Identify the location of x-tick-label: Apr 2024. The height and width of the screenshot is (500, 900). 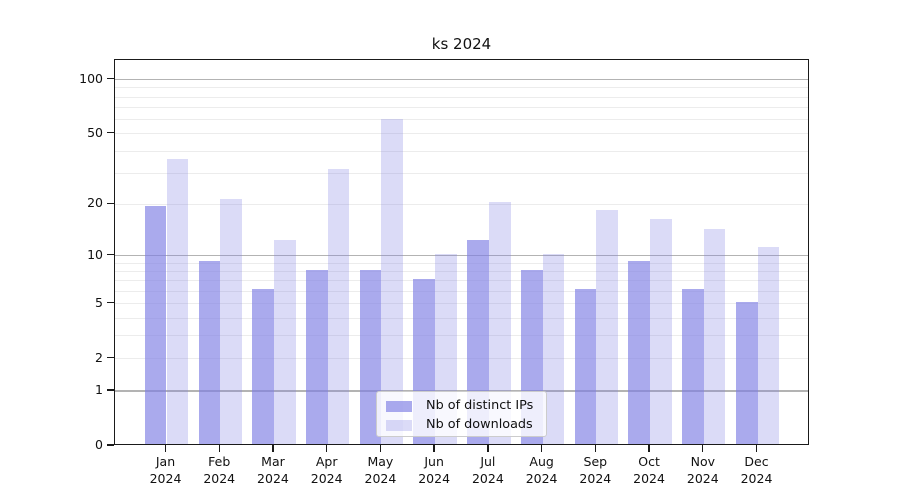
(326, 470).